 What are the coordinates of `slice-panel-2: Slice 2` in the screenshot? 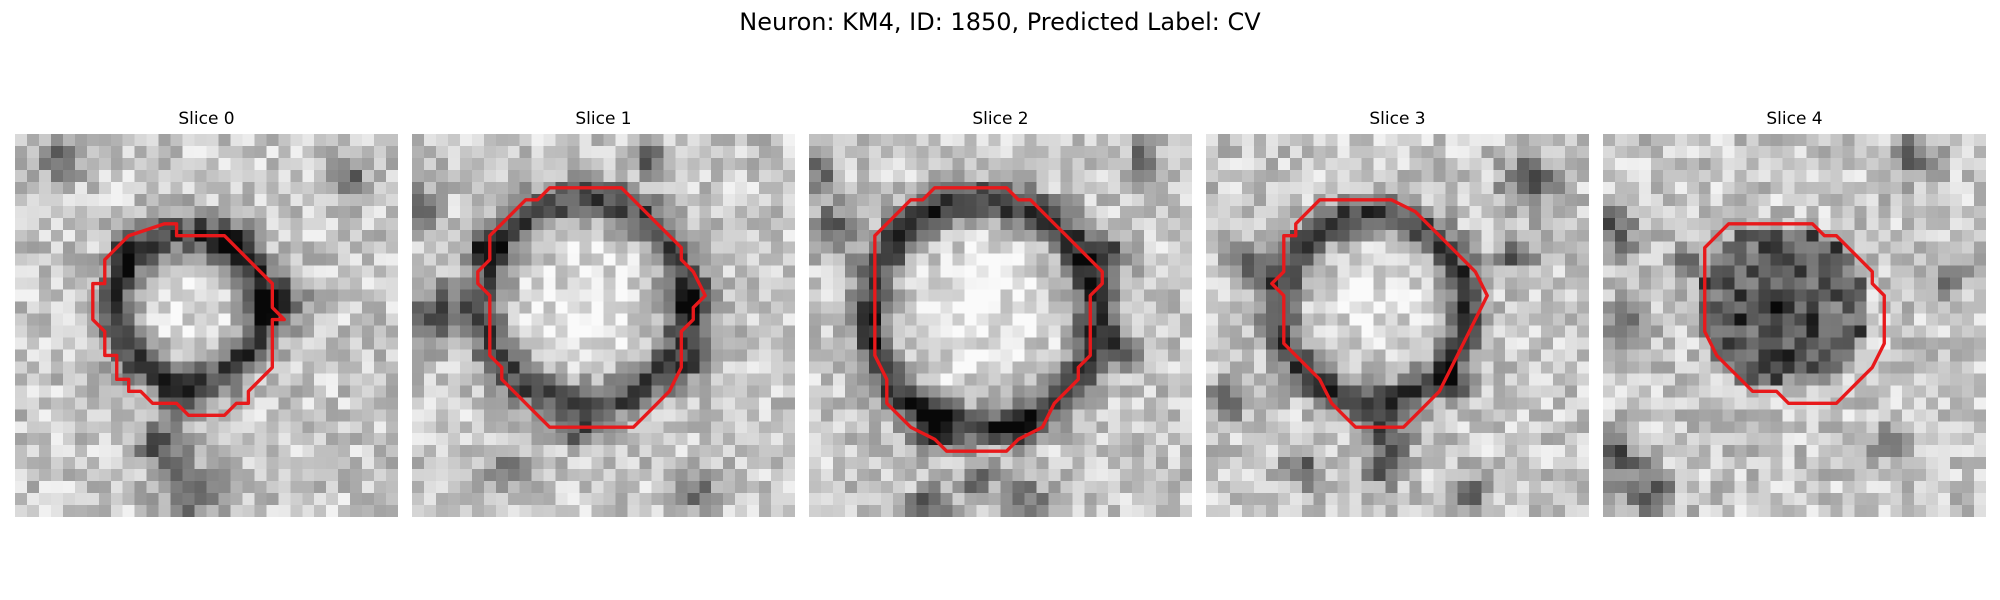 It's located at (1000, 312).